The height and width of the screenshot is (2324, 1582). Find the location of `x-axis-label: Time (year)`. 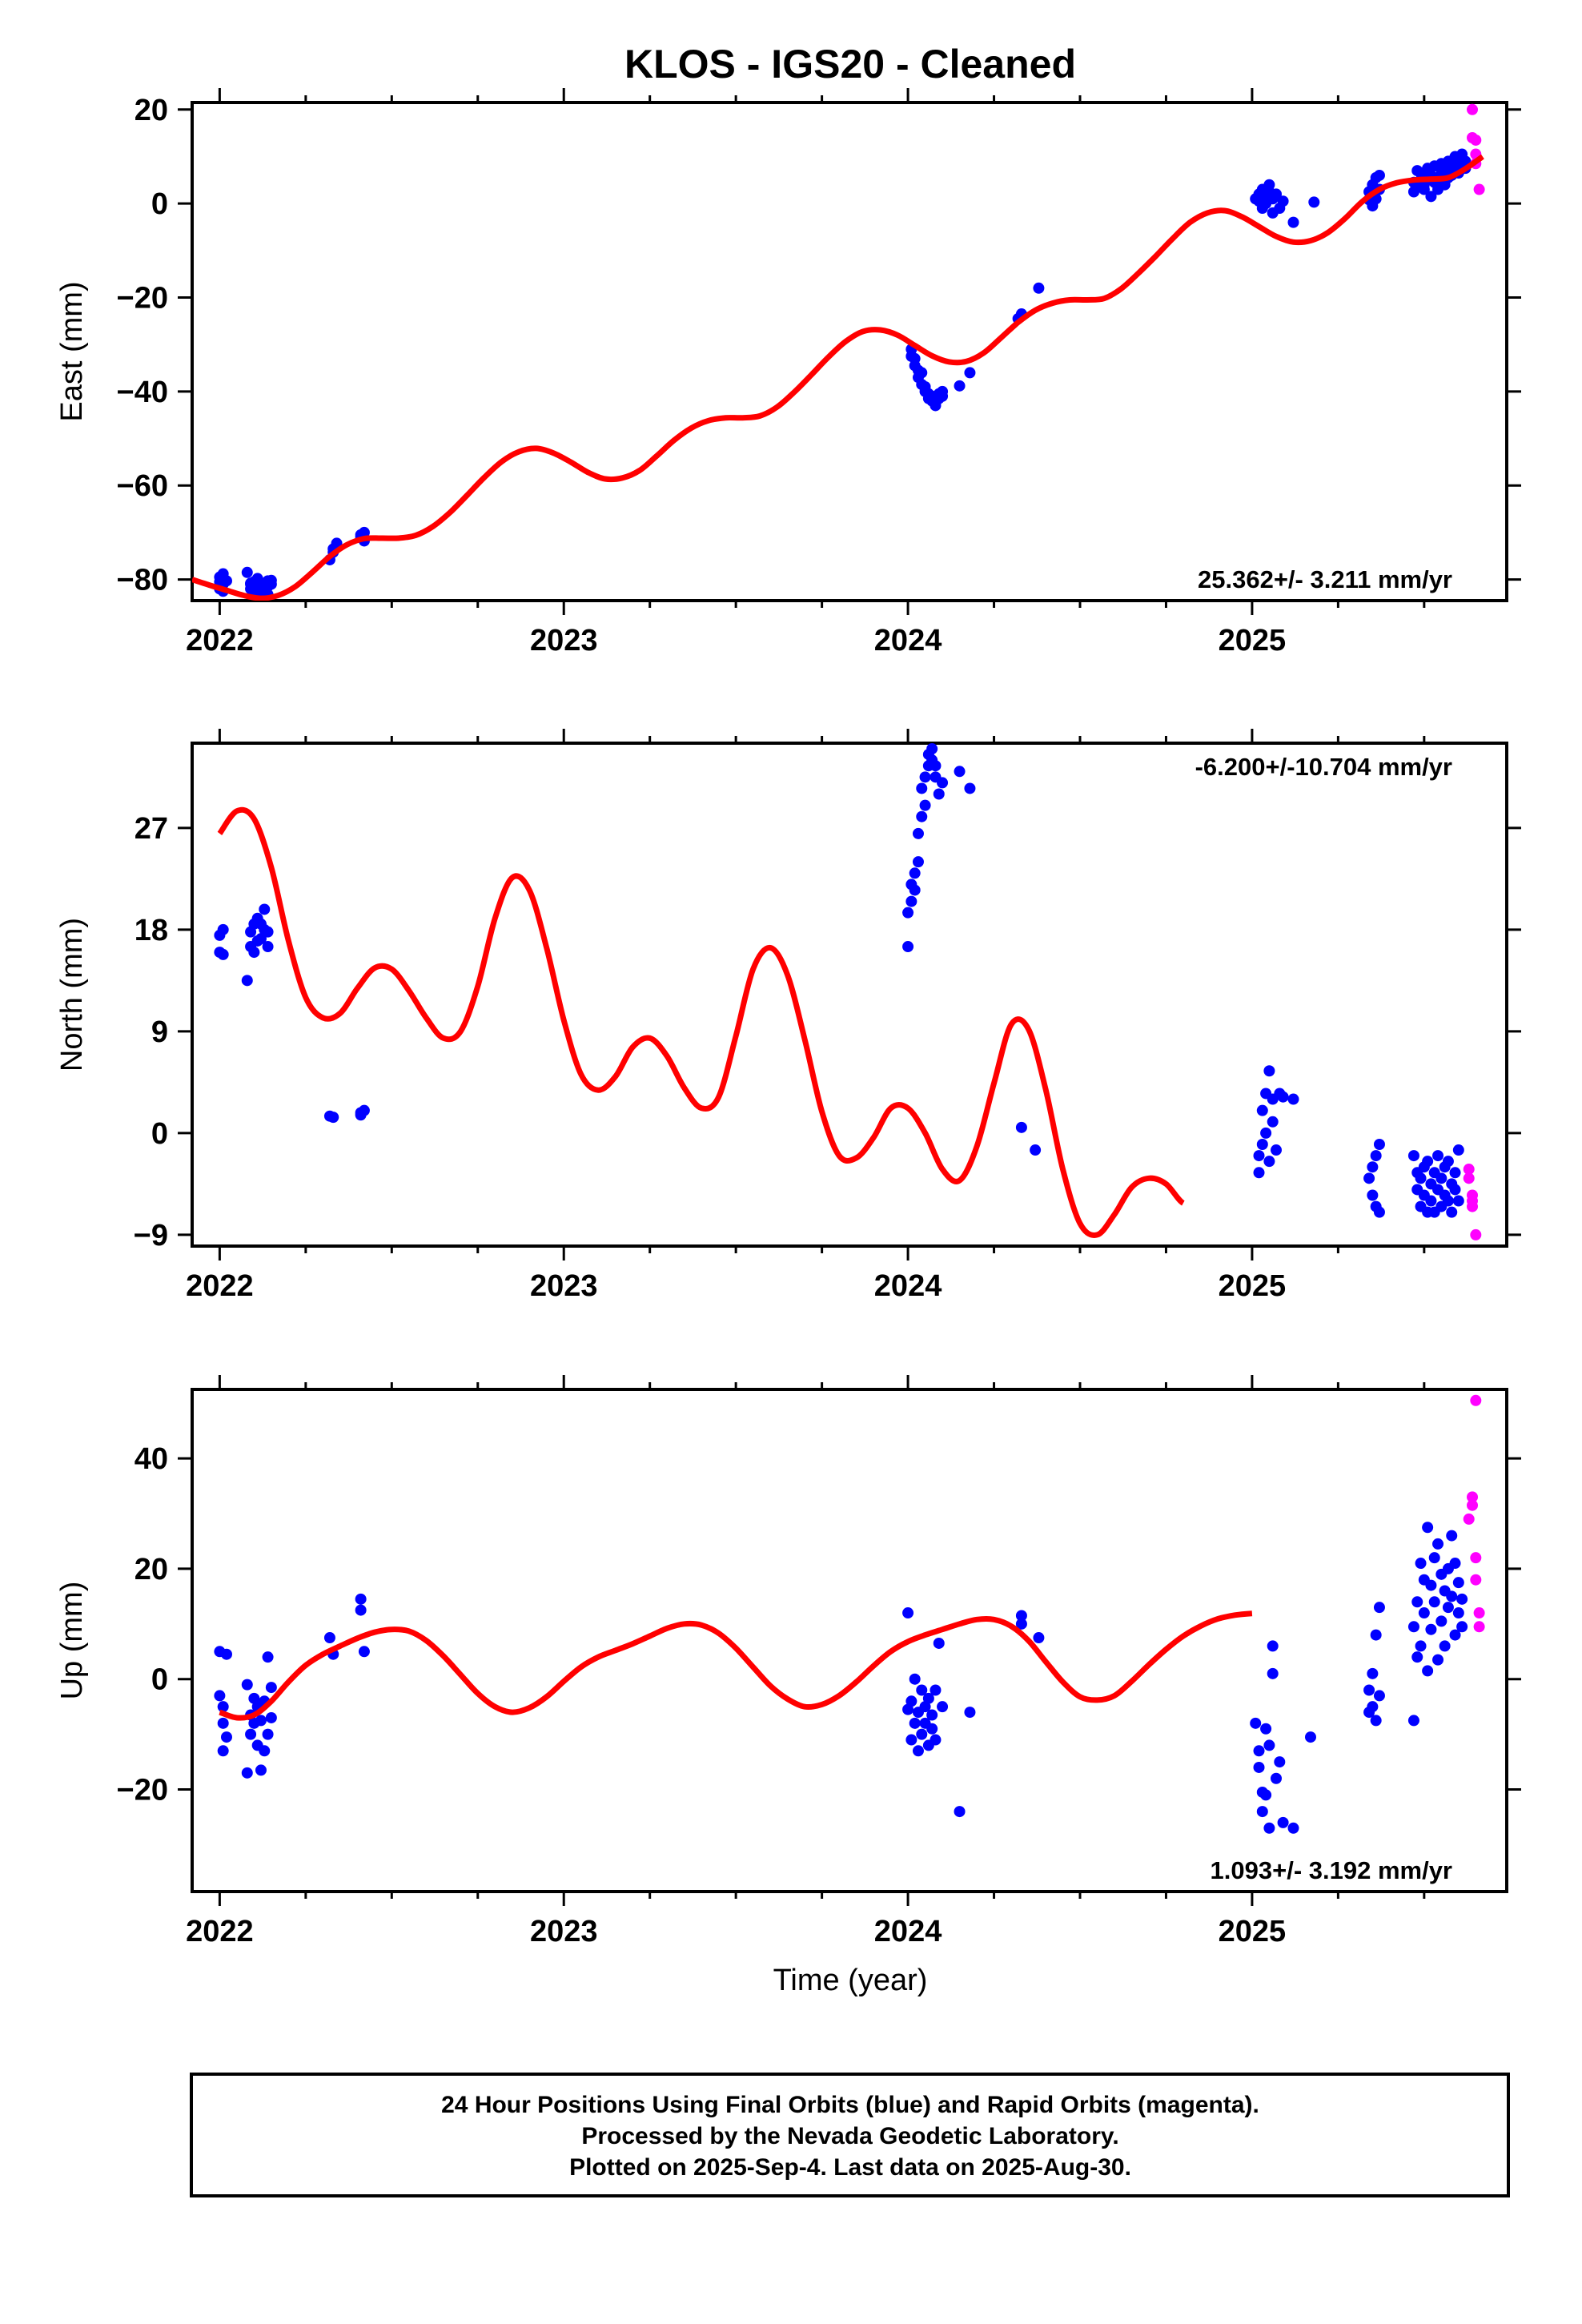

x-axis-label: Time (year) is located at coordinates (850, 1981).